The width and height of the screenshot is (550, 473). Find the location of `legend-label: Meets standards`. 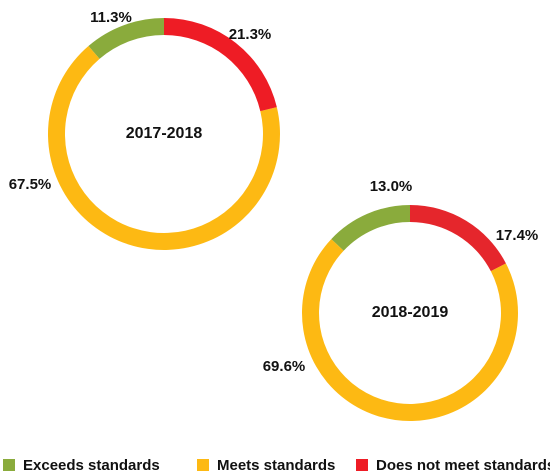

legend-label: Meets standards is located at coordinates (276, 465).